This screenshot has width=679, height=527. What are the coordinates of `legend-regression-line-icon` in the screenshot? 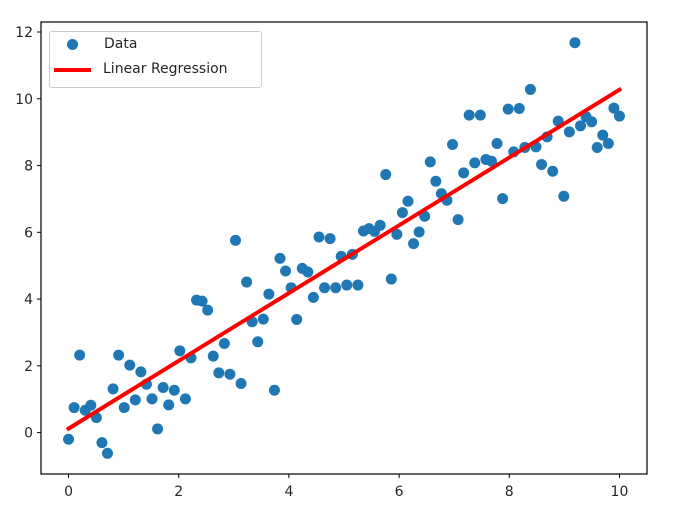 It's located at (72, 70).